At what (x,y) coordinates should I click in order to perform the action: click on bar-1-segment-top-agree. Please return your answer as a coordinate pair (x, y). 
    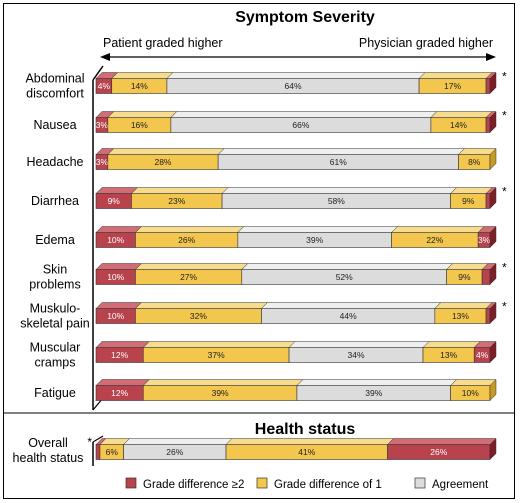
    Looking at the image, I should click on (304, 114).